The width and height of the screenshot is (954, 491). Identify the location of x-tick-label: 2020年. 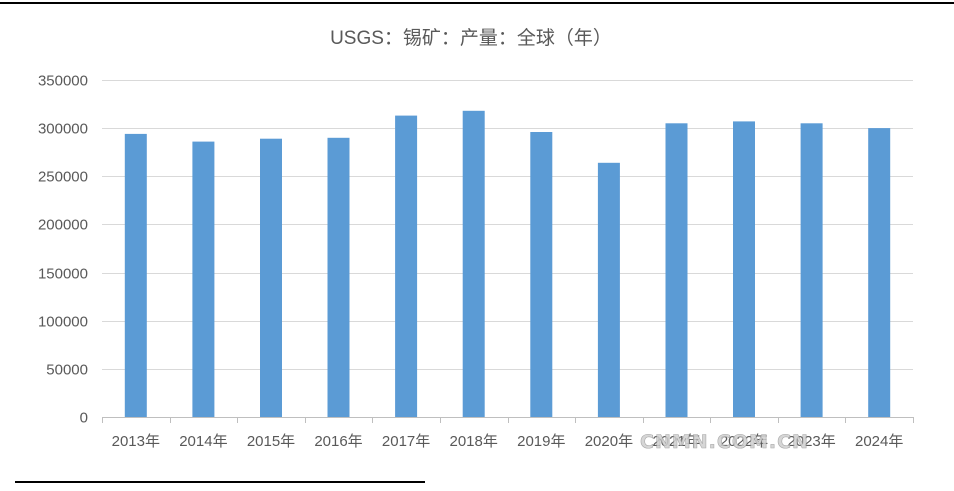
(609, 441).